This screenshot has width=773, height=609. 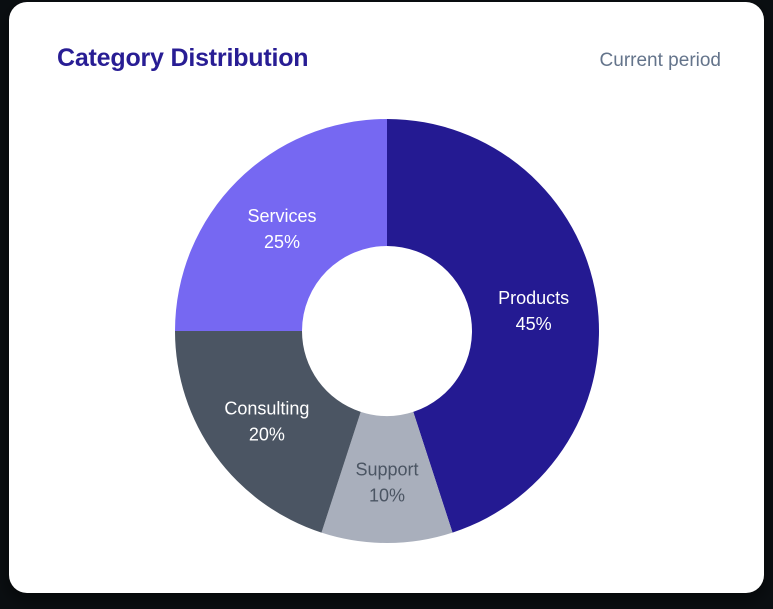 I want to click on donut-segment-support, so click(x=387, y=477).